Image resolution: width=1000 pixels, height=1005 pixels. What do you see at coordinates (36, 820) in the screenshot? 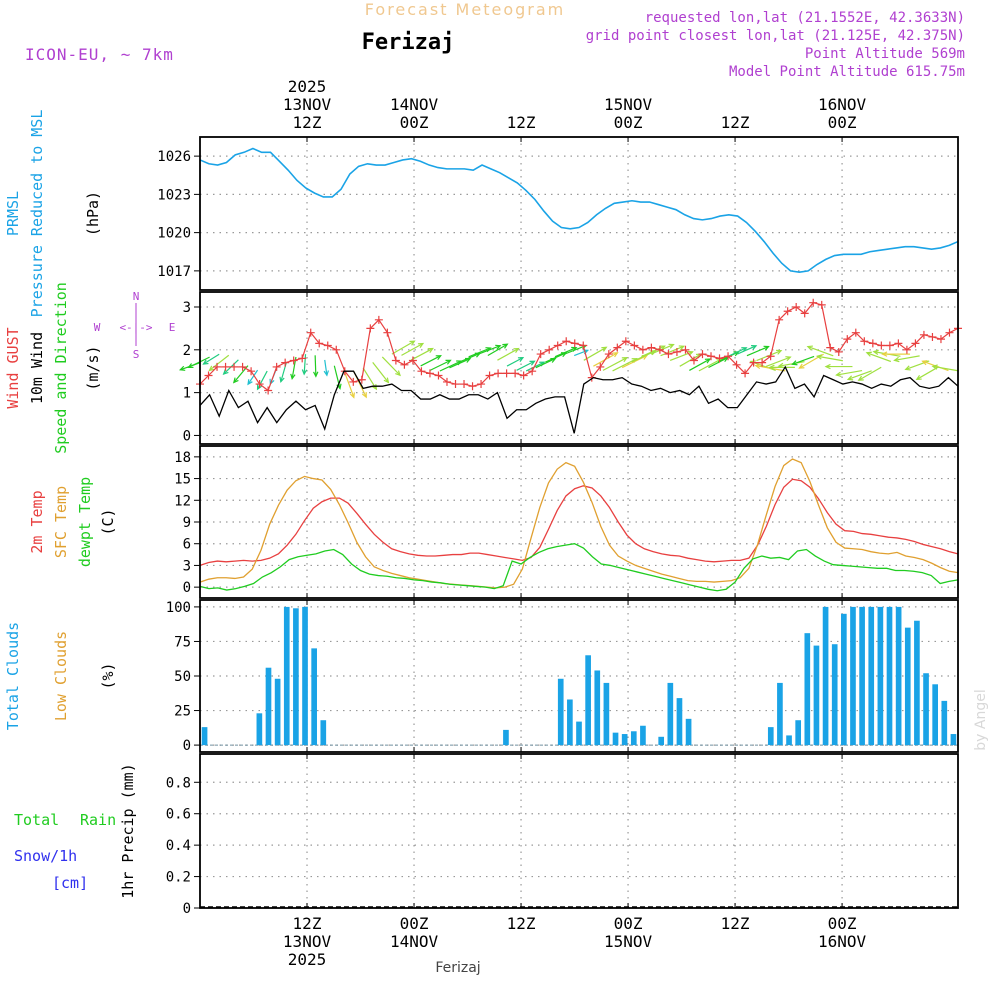
I see `rain-total-label: Total` at bounding box center [36, 820].